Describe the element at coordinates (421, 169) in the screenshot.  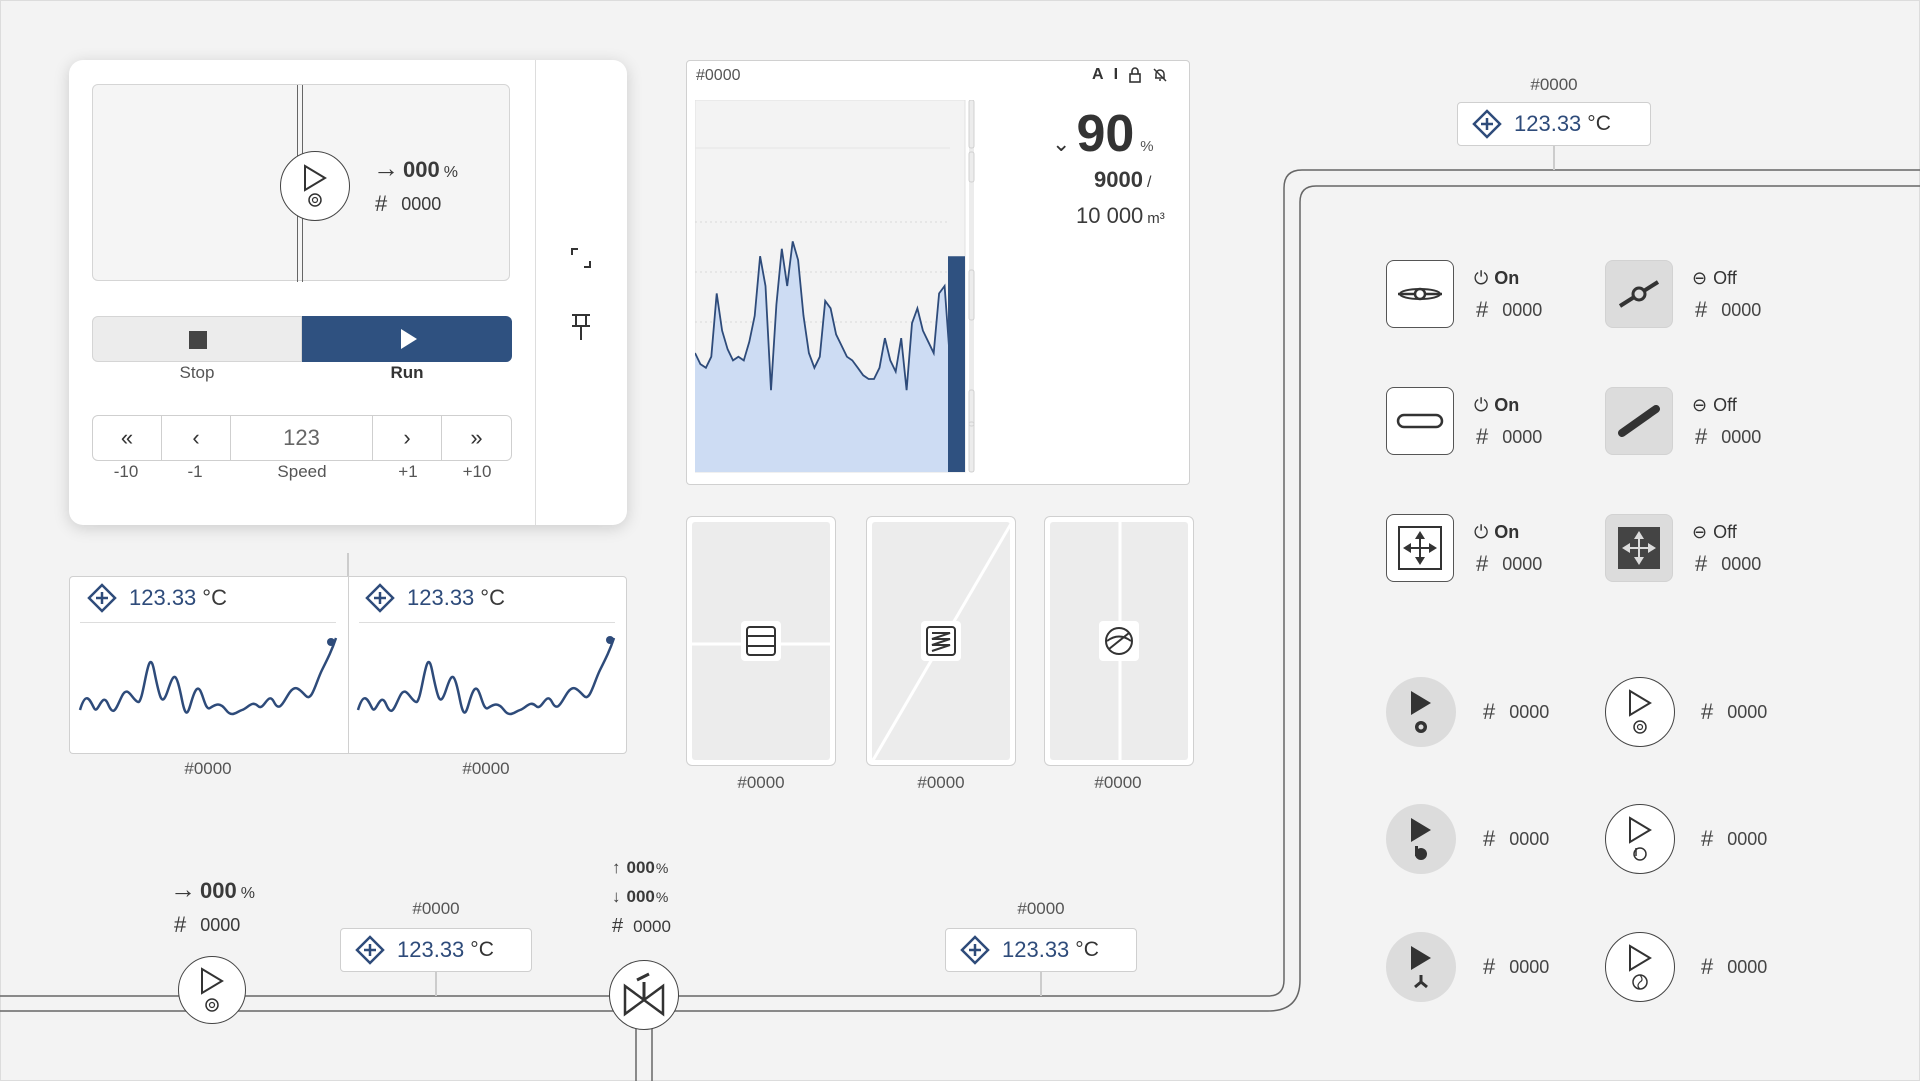
I see `flow-value: 000` at that location.